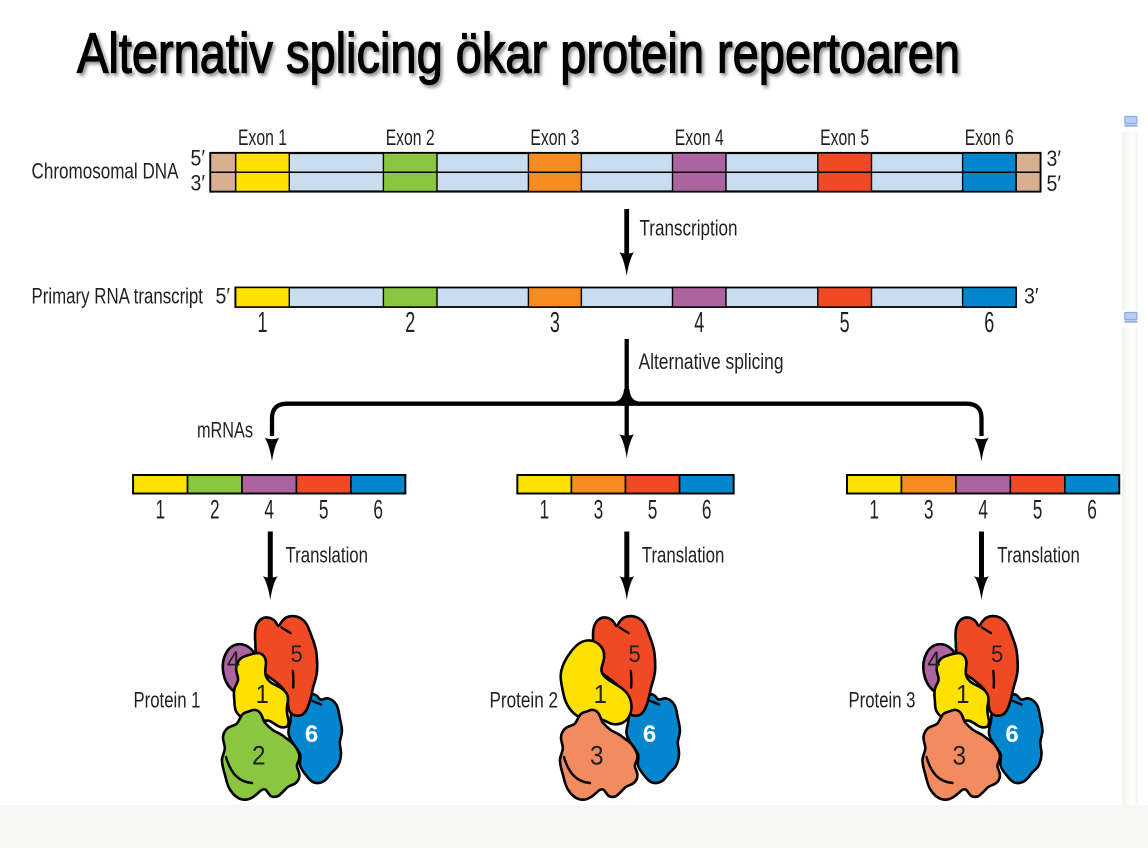  What do you see at coordinates (689, 228) in the screenshot?
I see `svg-text: Transcription` at bounding box center [689, 228].